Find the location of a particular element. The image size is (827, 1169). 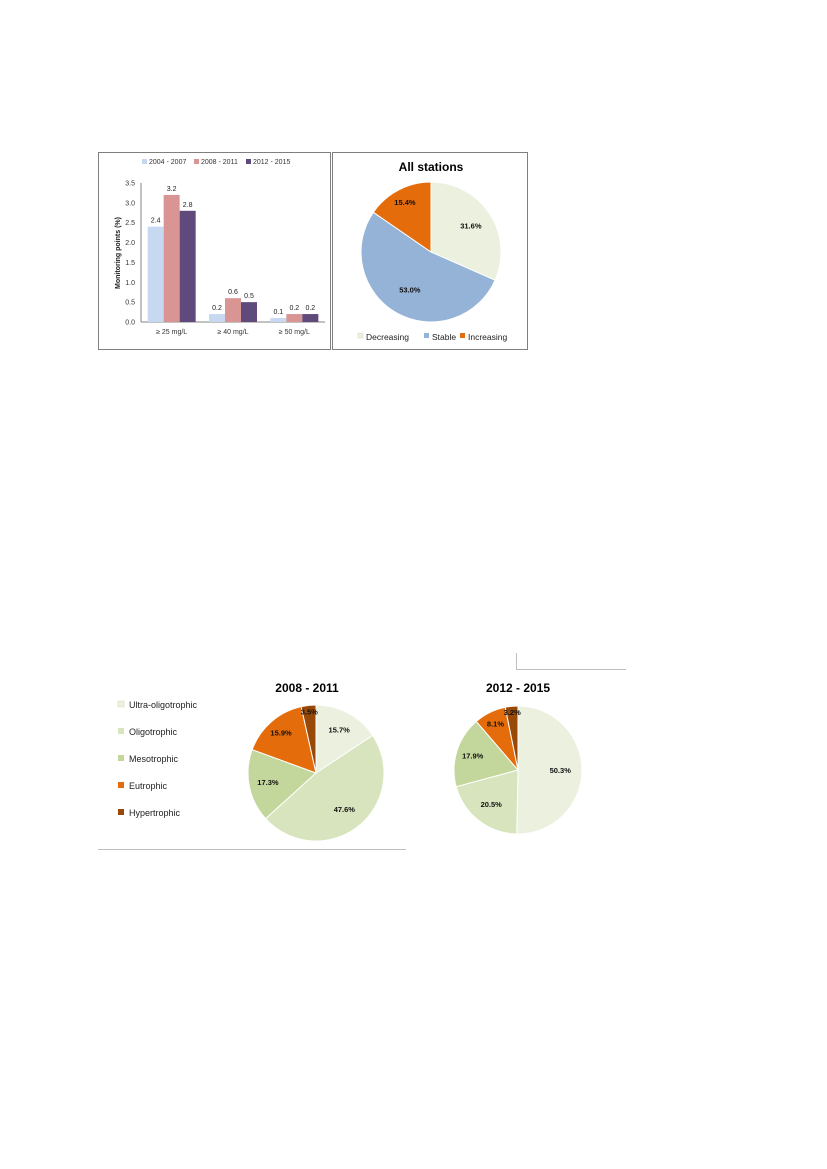

pie-slice-increasing is located at coordinates (402, 217).